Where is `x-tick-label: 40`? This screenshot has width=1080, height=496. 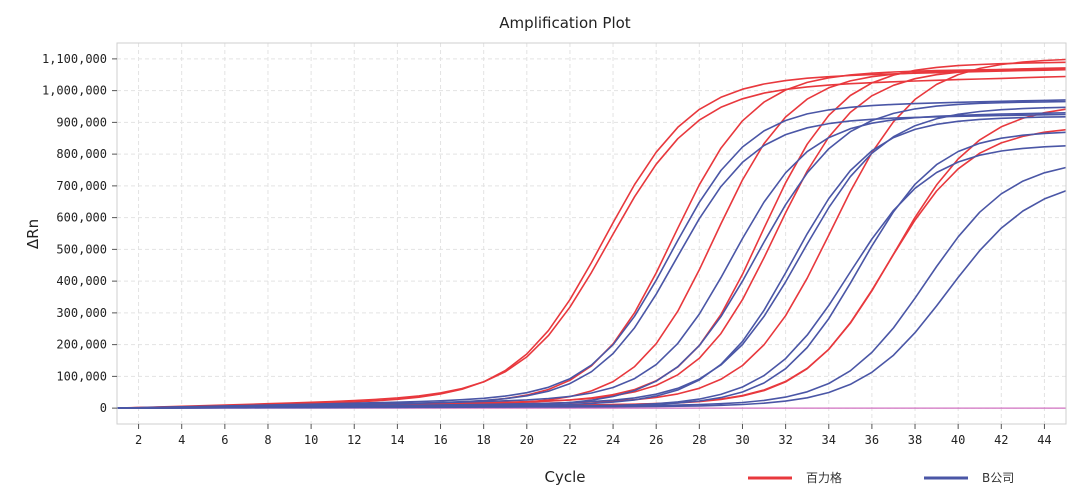 x-tick-label: 40 is located at coordinates (958, 440).